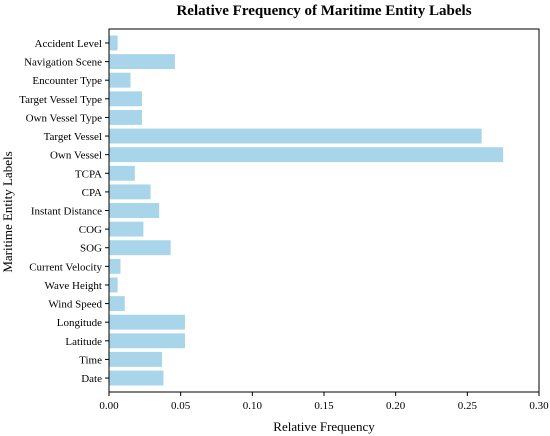  What do you see at coordinates (7, 211) in the screenshot?
I see `y-axis-label: Maritime Entity Labels` at bounding box center [7, 211].